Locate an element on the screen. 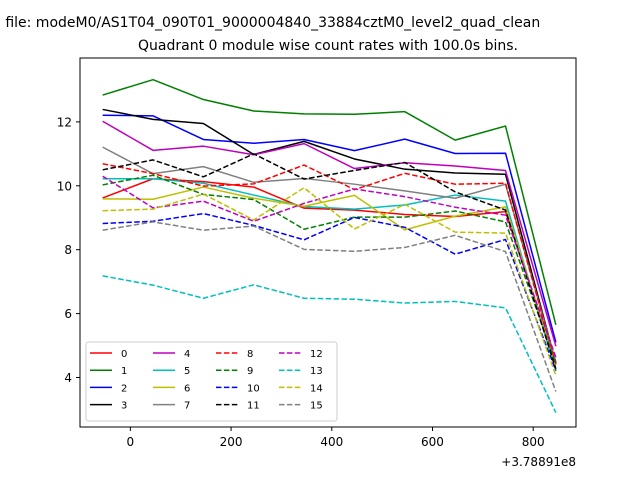  legend-label-5: 5 is located at coordinates (187, 371).